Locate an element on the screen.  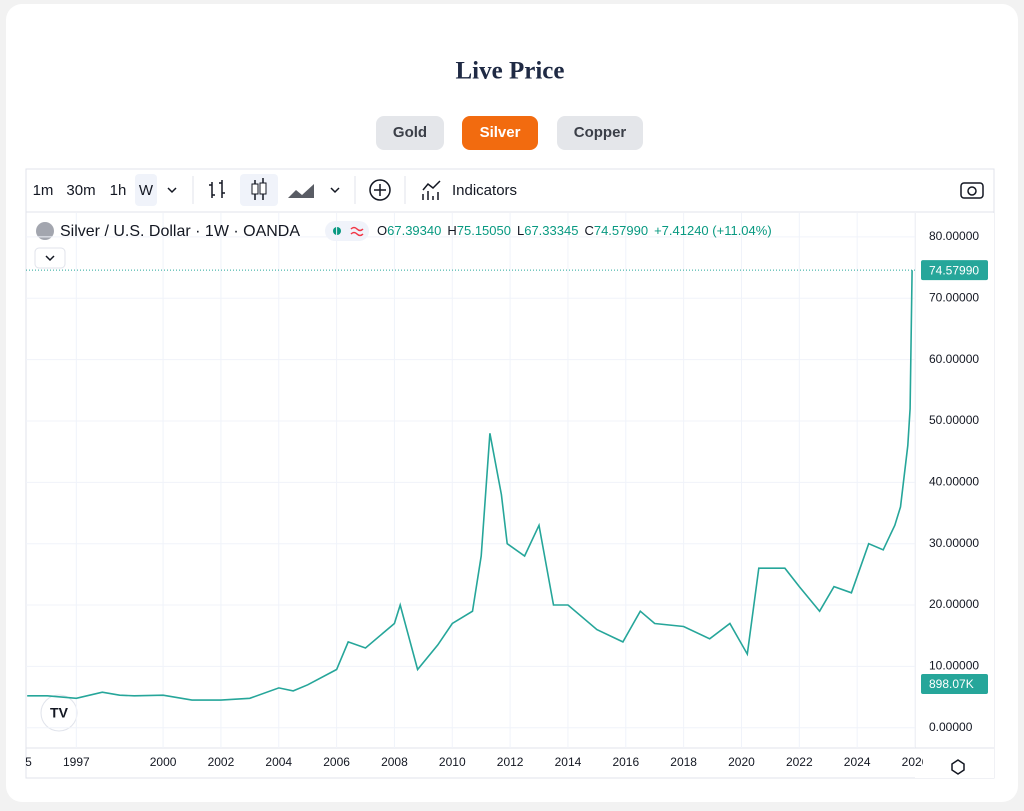
x-tick-label: 2012 is located at coordinates (510, 762).